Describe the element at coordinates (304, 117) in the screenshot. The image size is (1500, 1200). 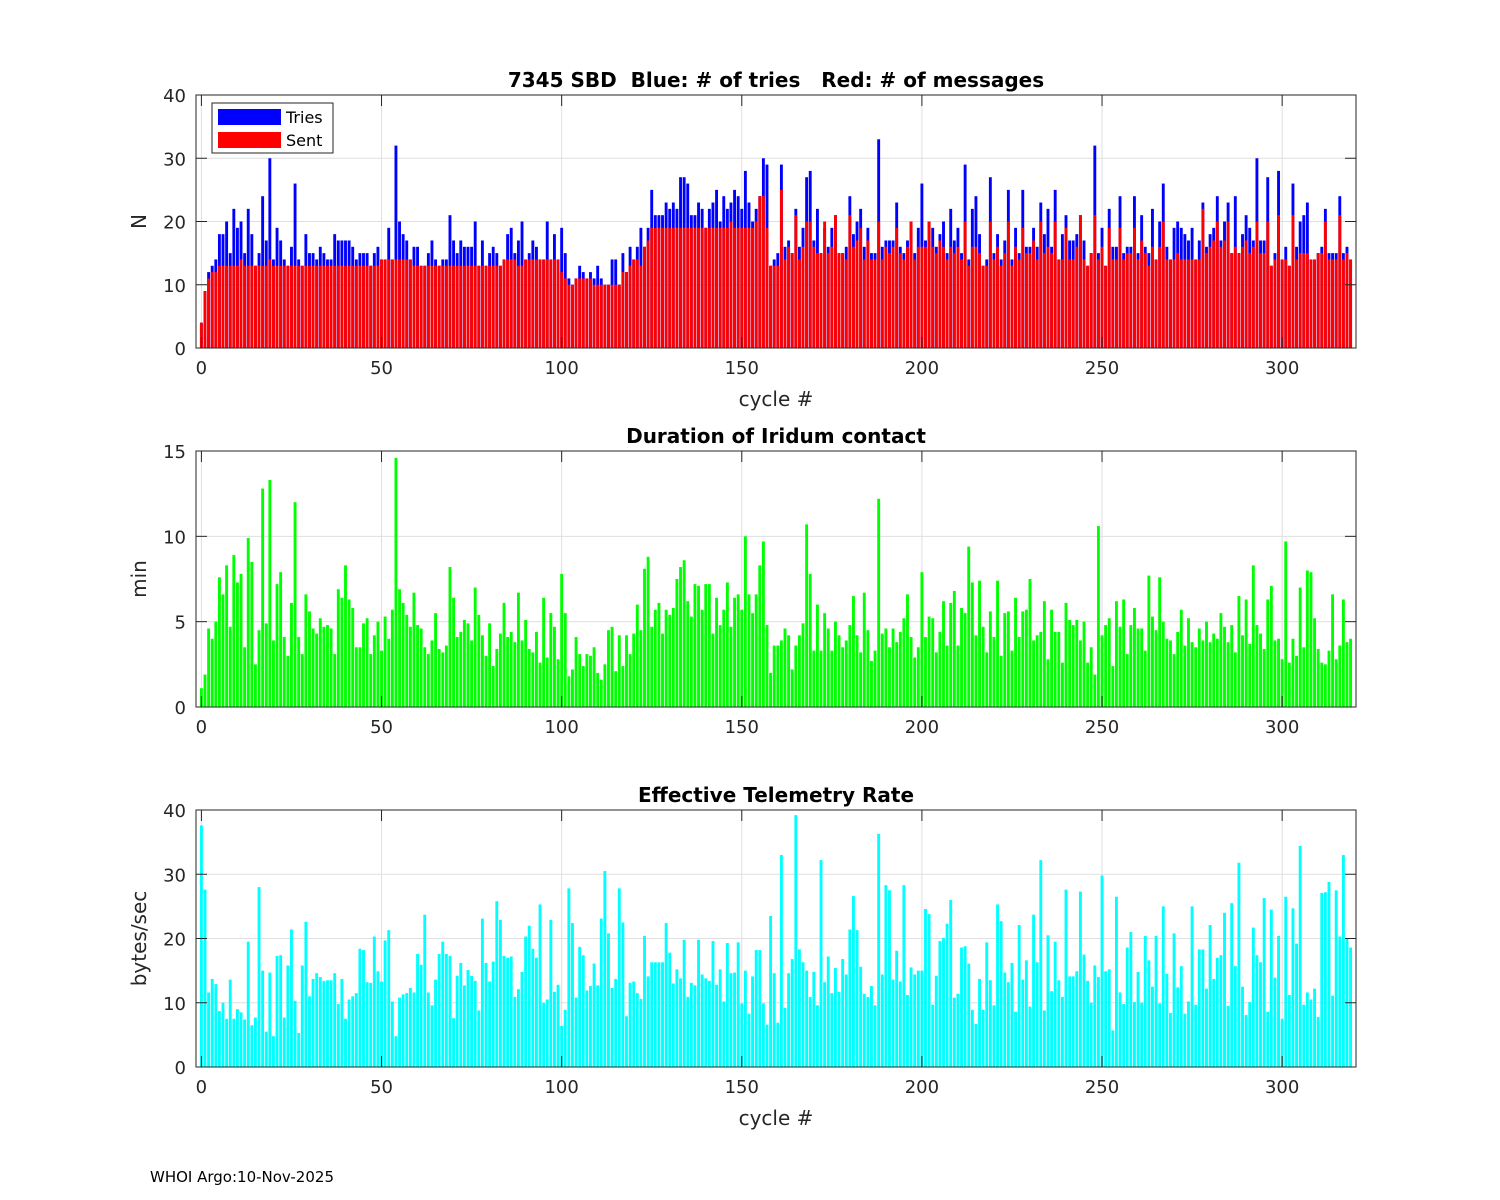
I see `legend-label-tries: Tries` at that location.